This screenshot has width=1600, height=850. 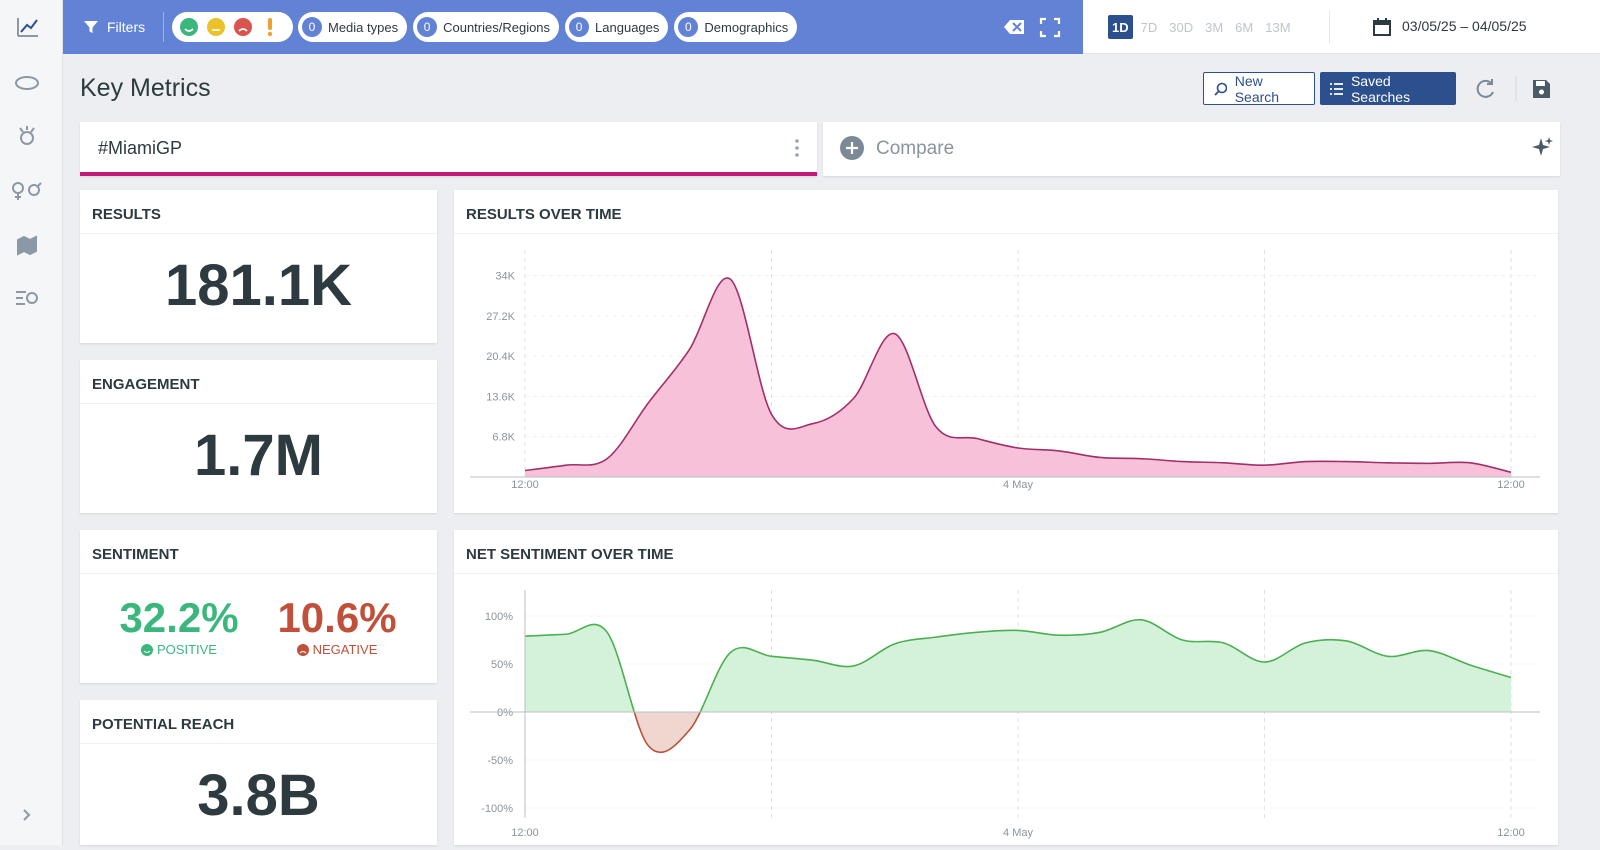 What do you see at coordinates (258, 722) in the screenshot?
I see `card-title: POTENTIAL REACH` at bounding box center [258, 722].